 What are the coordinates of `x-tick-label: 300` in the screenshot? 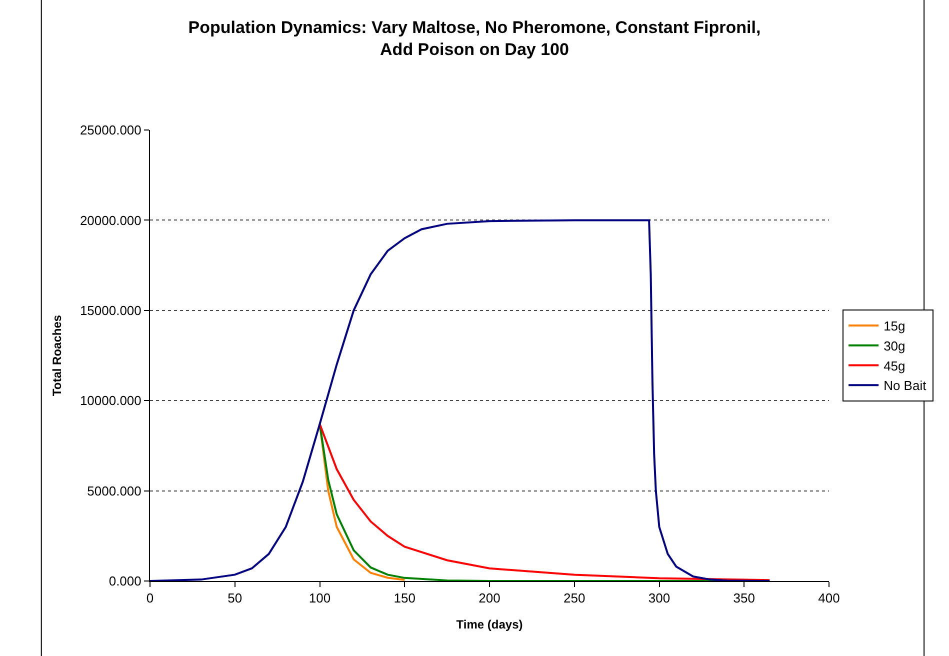 It's located at (659, 598).